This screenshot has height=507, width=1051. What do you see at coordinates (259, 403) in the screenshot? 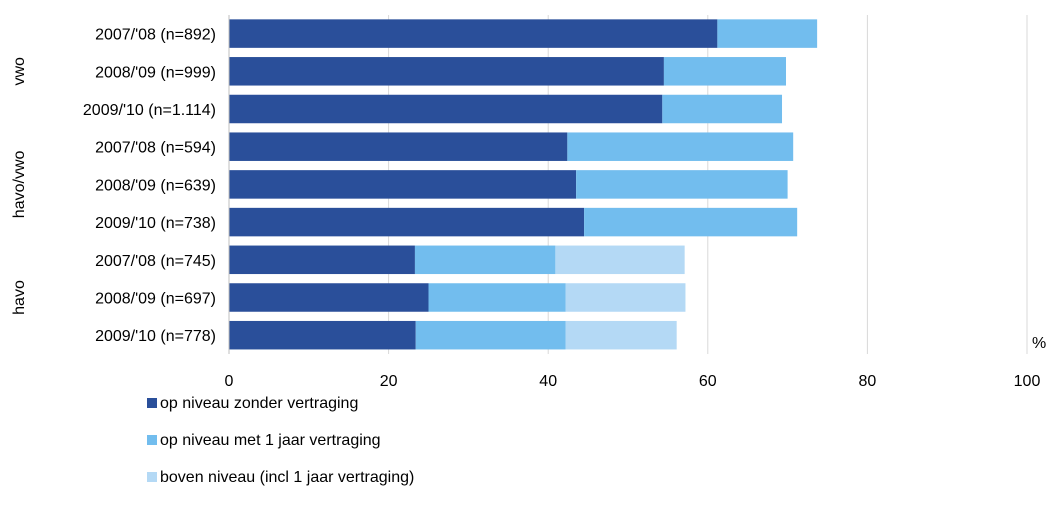
I see `legend-label: op niveau zonder vertraging` at bounding box center [259, 403].